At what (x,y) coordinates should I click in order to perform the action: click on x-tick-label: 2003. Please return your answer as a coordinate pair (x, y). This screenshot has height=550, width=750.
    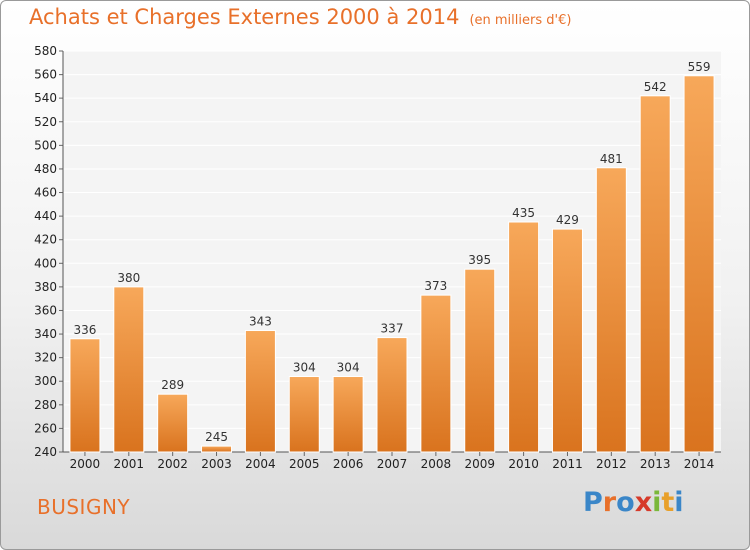
    Looking at the image, I should click on (216, 464).